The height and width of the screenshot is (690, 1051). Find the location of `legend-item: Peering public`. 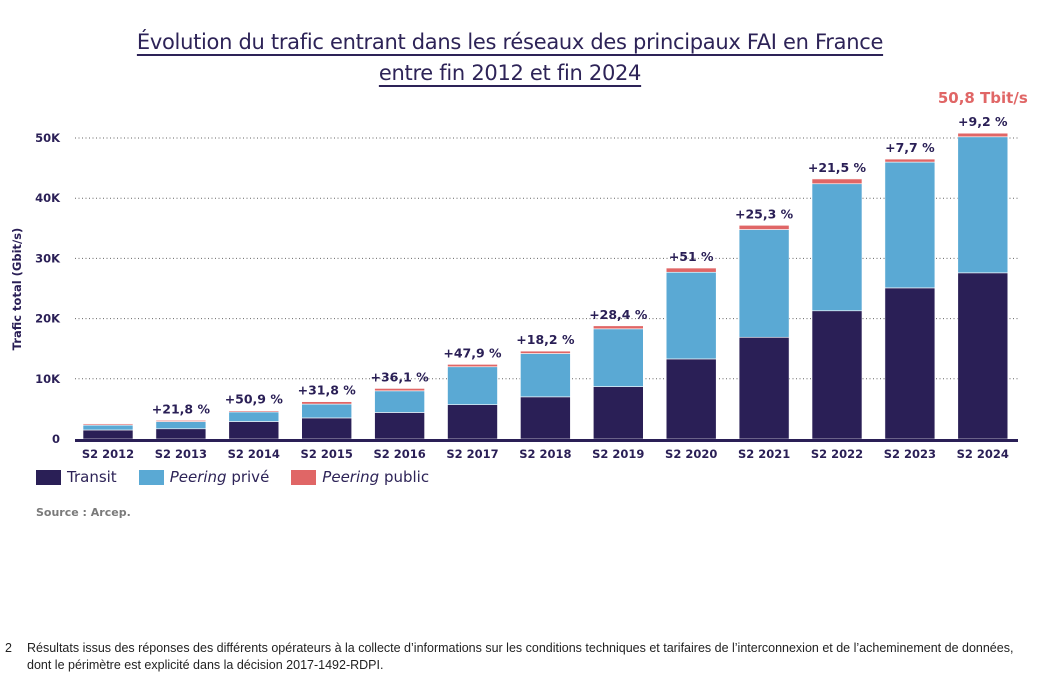

legend-item: Peering public is located at coordinates (360, 477).